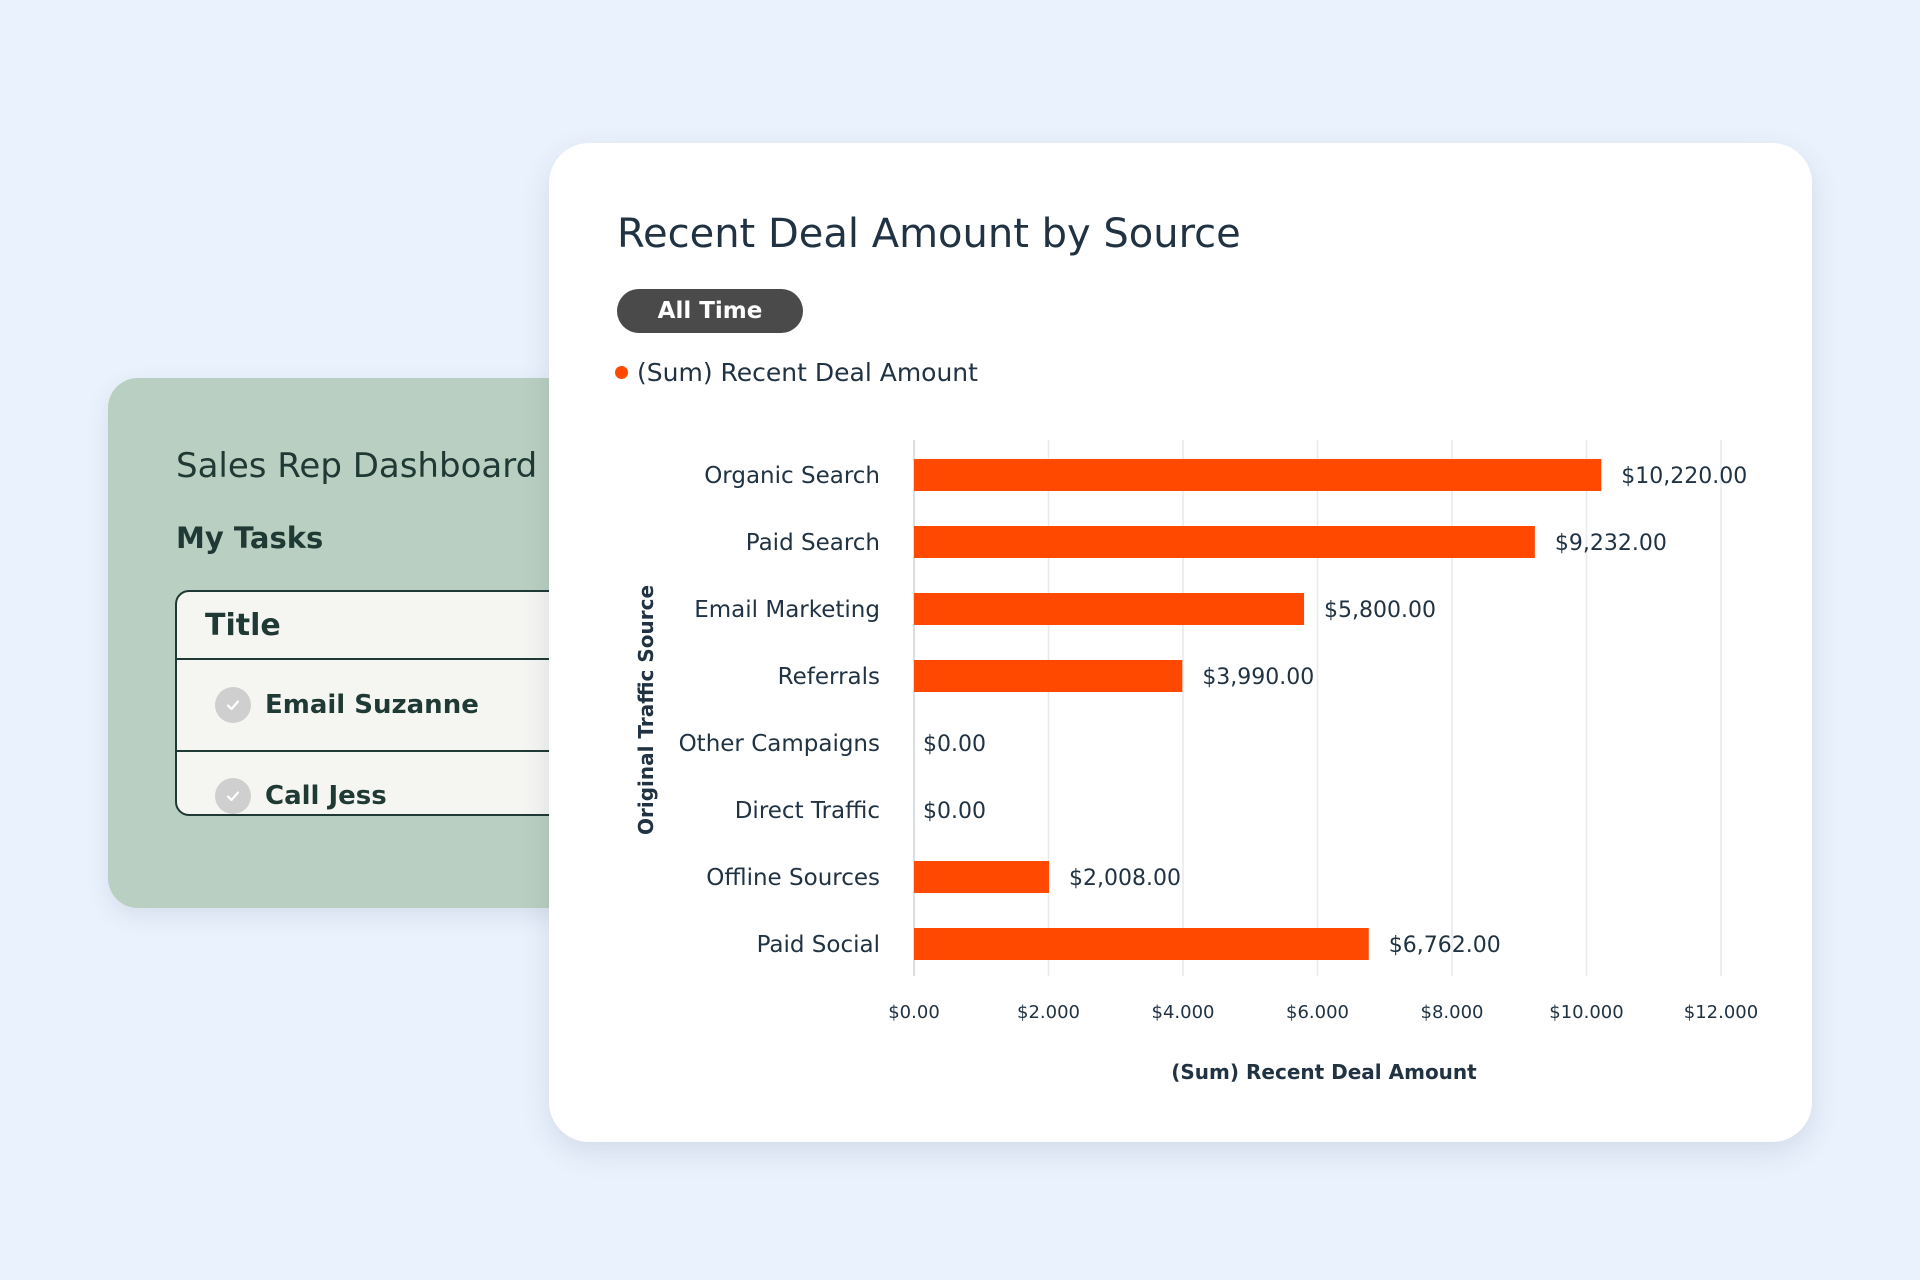  Describe the element at coordinates (1452, 1012) in the screenshot. I see `x-tick-label: $8.000` at that location.